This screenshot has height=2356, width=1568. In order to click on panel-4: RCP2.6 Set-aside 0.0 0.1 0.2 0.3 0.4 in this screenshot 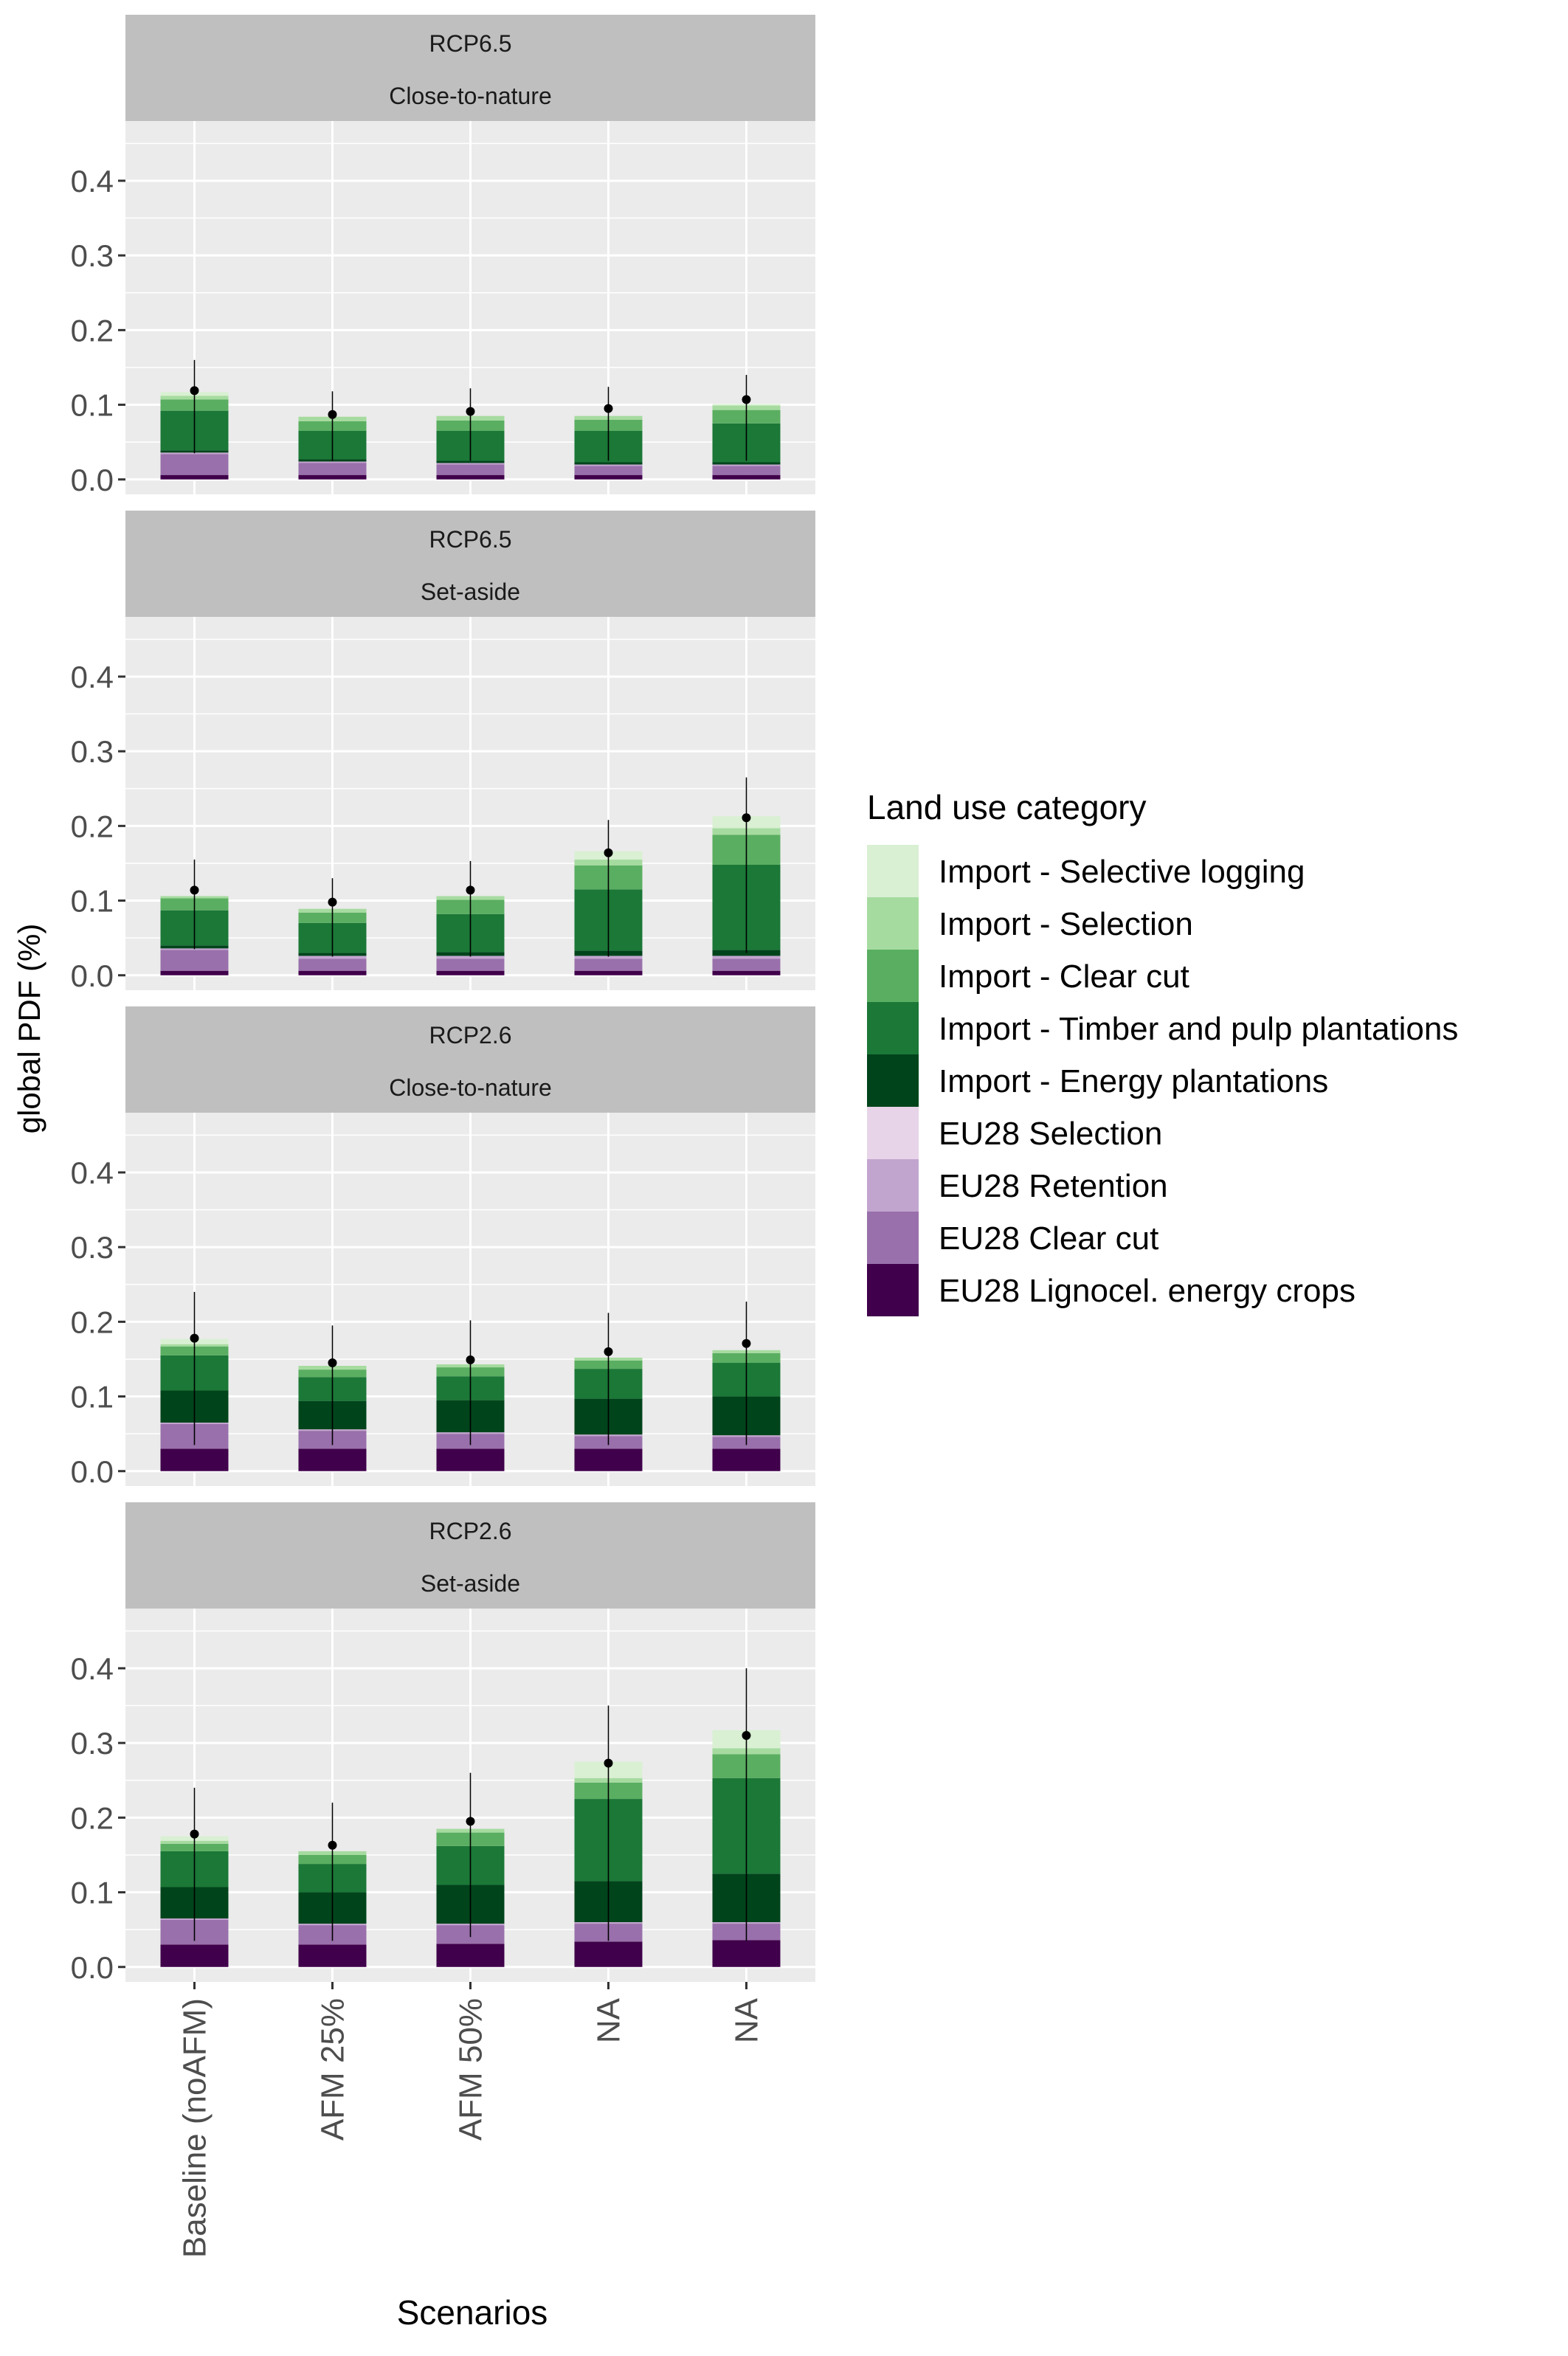, I will do `click(443, 1743)`.